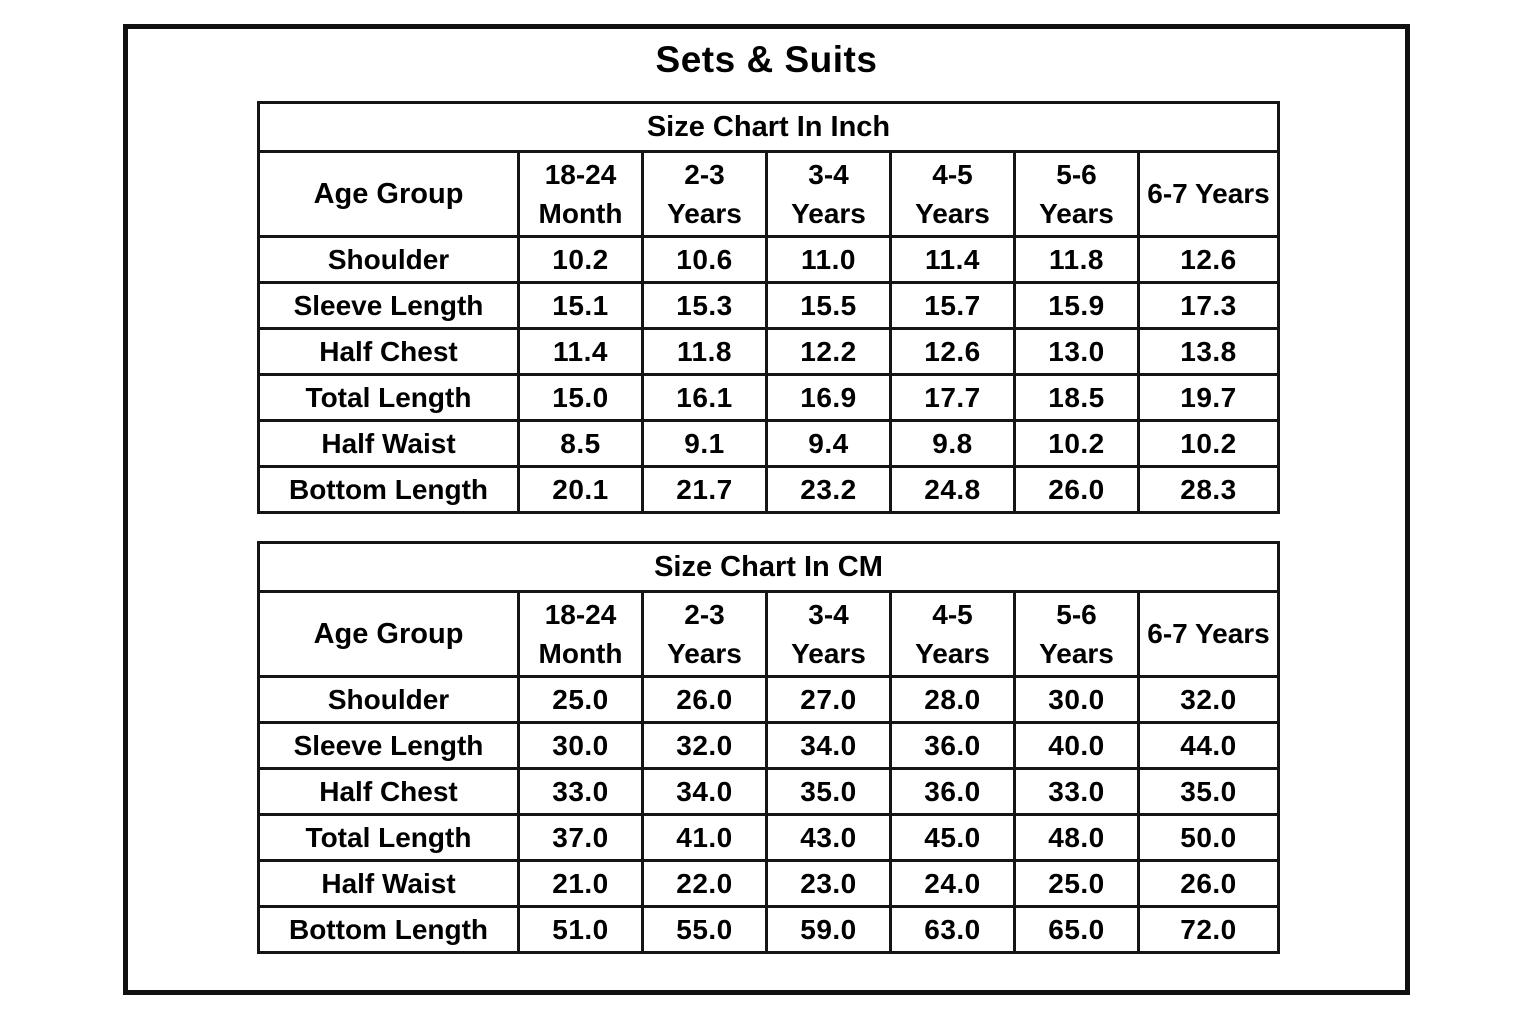 This screenshot has height=1024, width=1536. What do you see at coordinates (1208, 634) in the screenshot?
I see `column-header: 6-7 Years` at bounding box center [1208, 634].